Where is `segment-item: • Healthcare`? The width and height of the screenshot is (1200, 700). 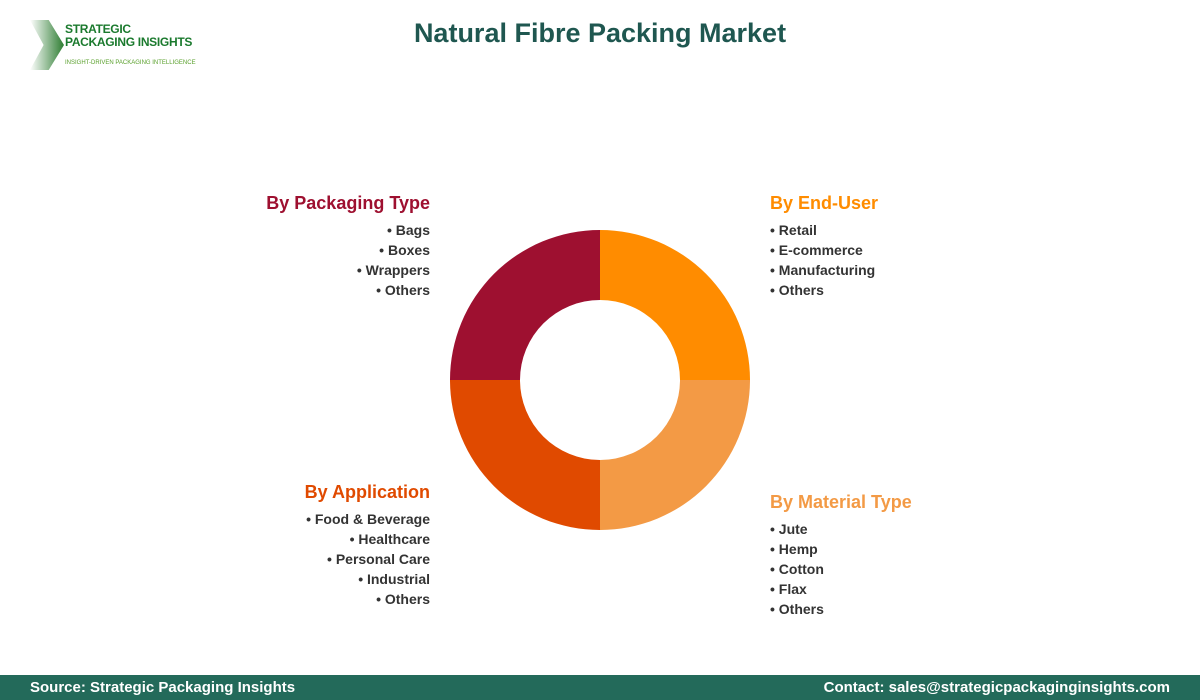
segment-item: • Healthcare is located at coordinates (389, 539).